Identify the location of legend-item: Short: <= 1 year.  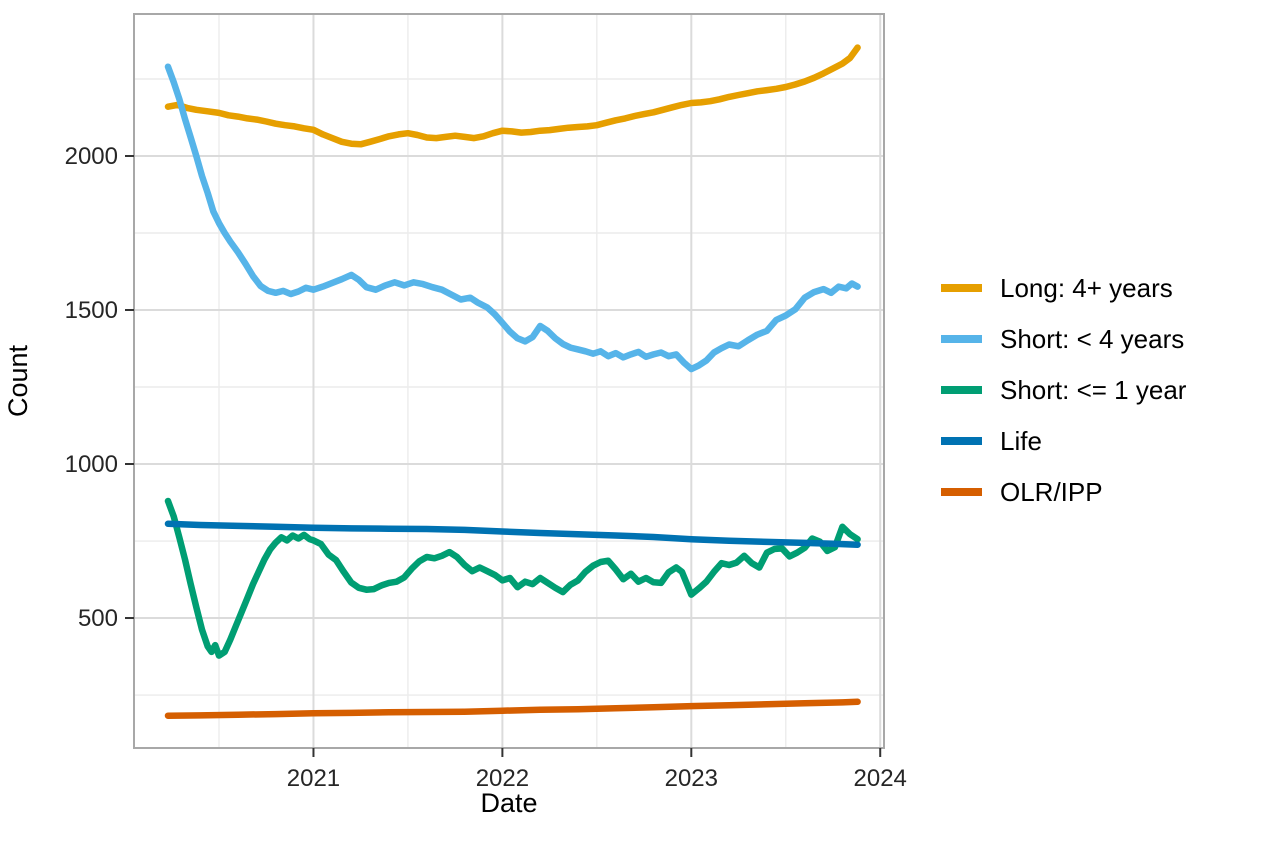
(1064, 390).